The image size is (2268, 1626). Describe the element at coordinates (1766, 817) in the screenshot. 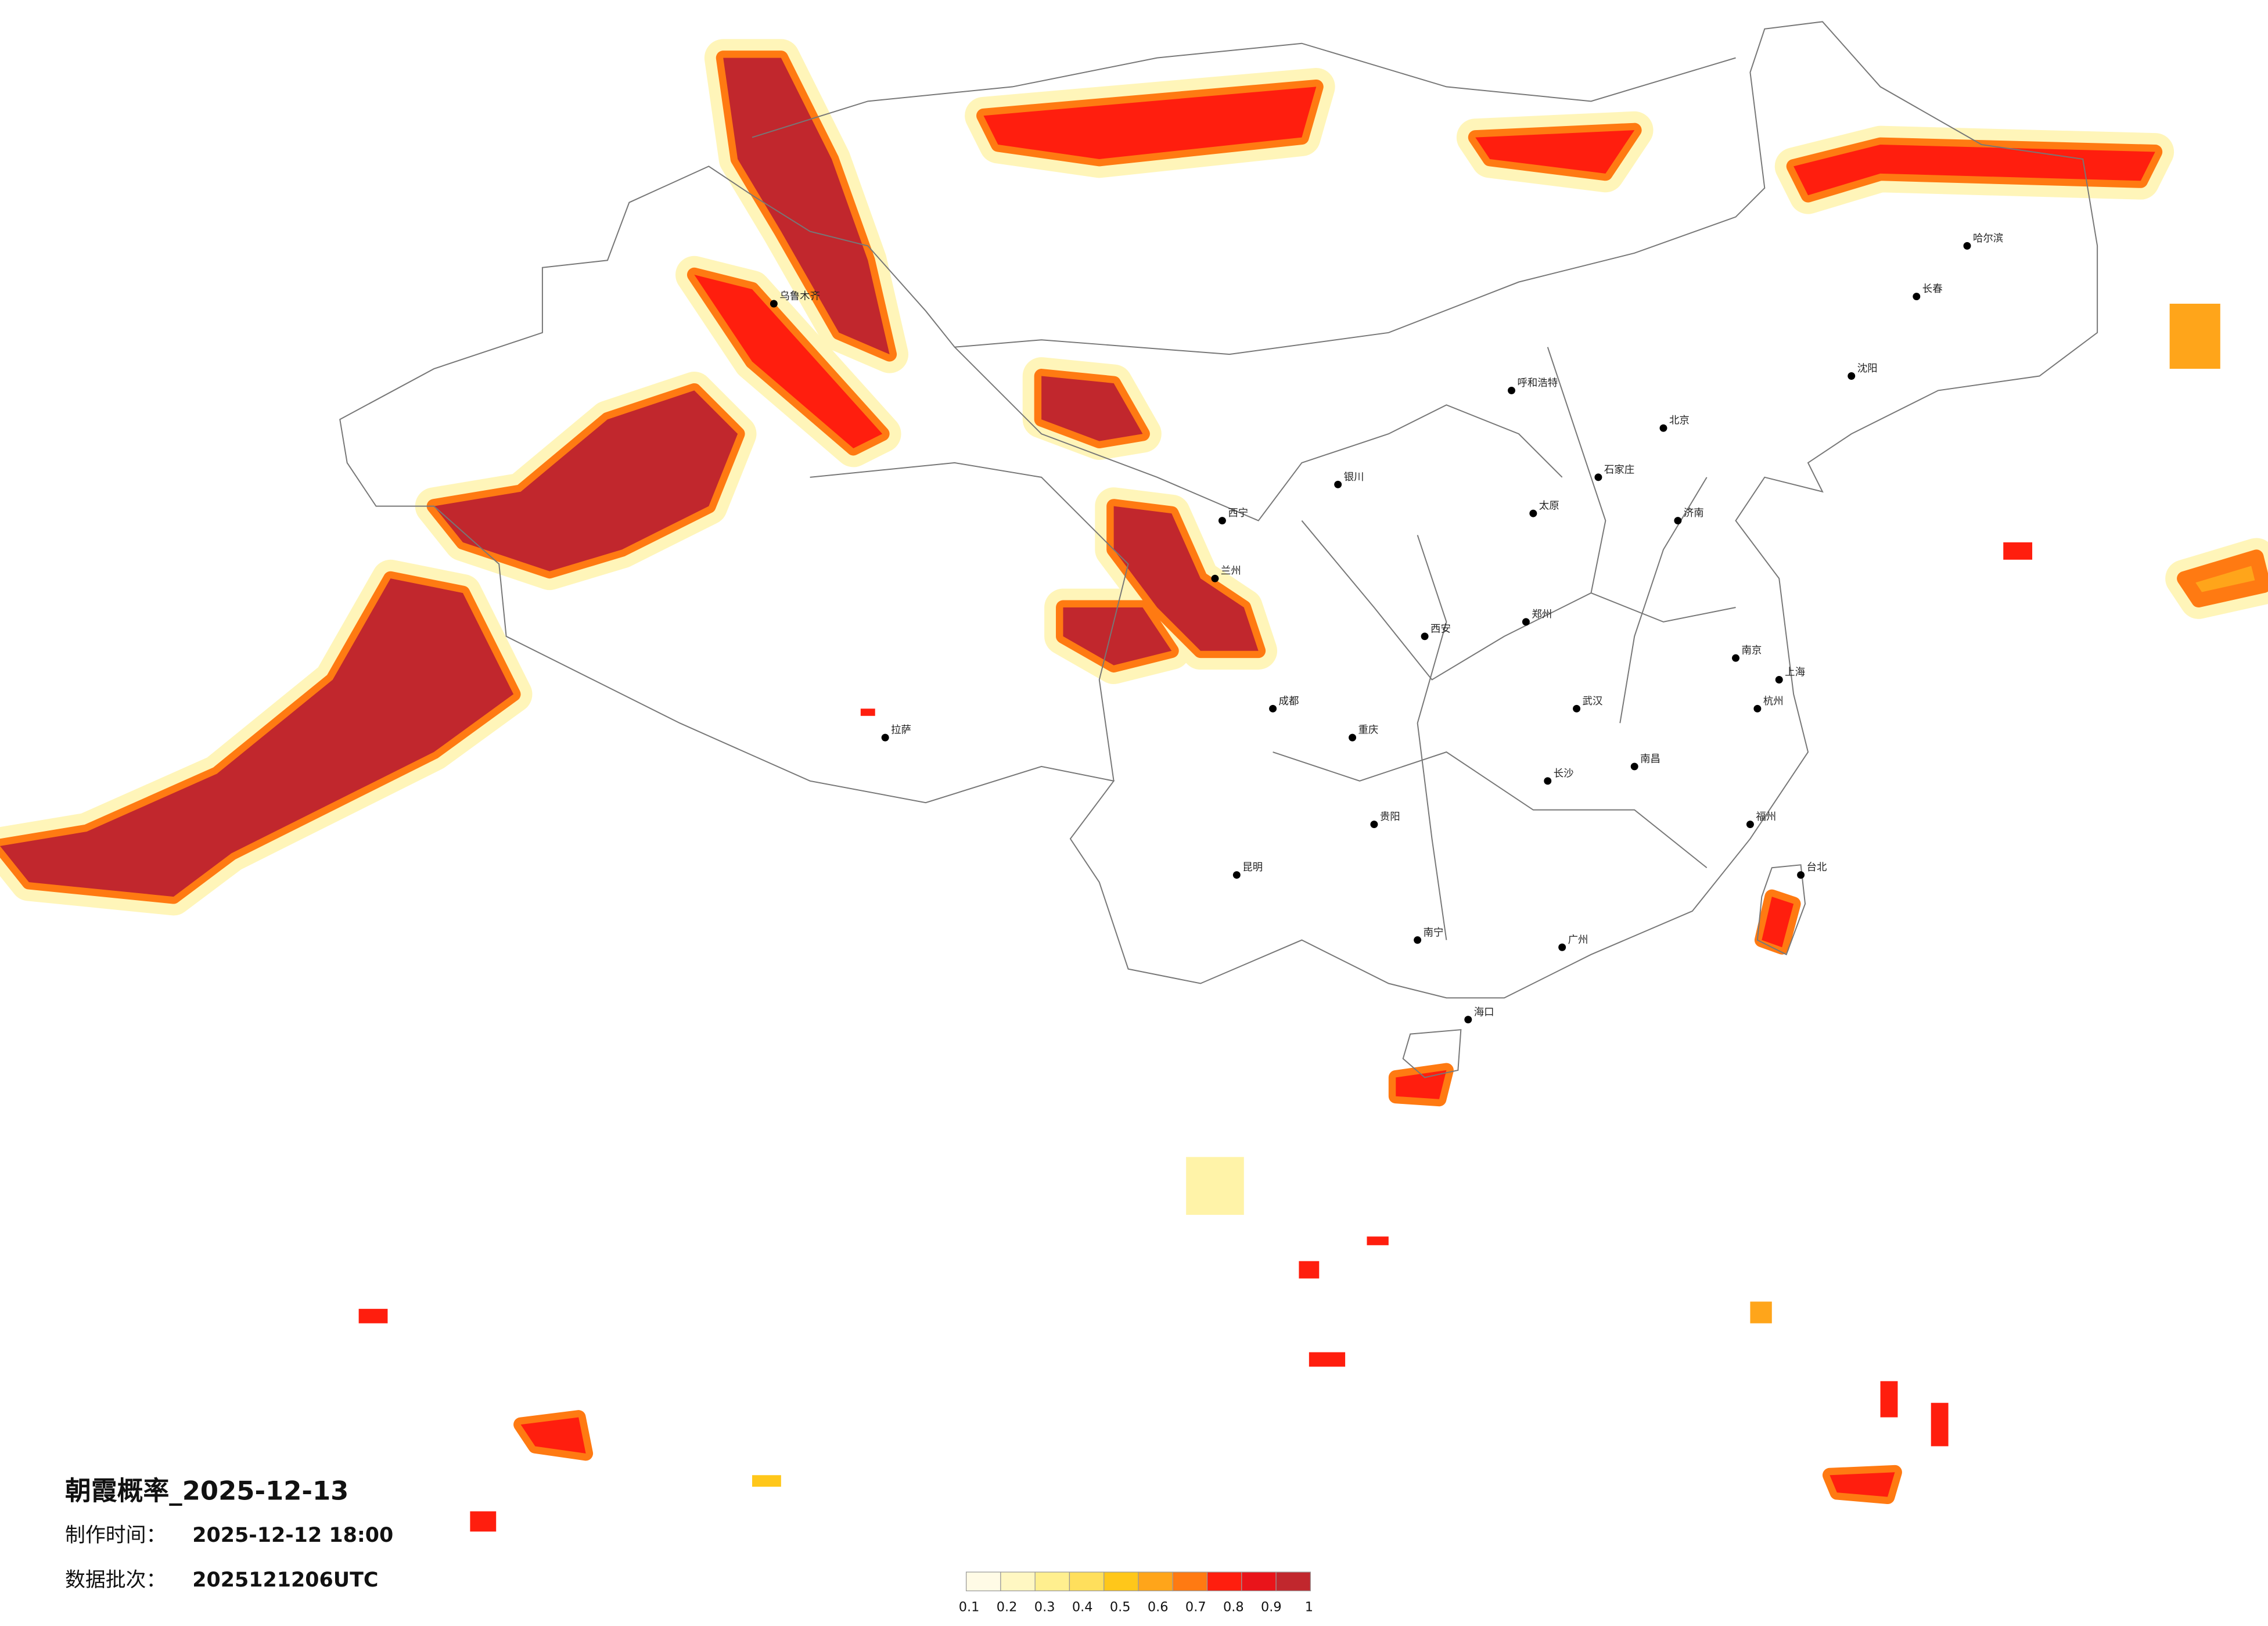

I see `city-label: 福州` at that location.